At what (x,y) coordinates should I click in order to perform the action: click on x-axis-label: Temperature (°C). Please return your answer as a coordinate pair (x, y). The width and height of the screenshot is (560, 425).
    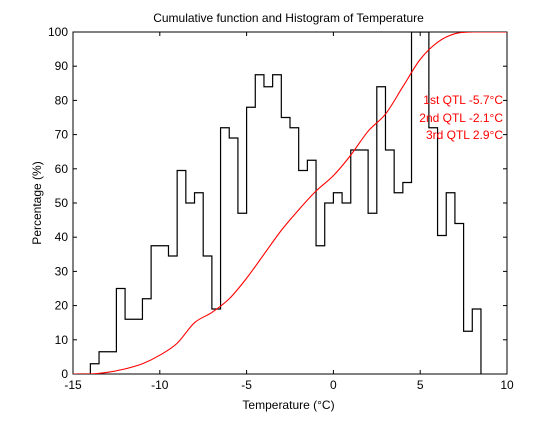
    Looking at the image, I should click on (288, 405).